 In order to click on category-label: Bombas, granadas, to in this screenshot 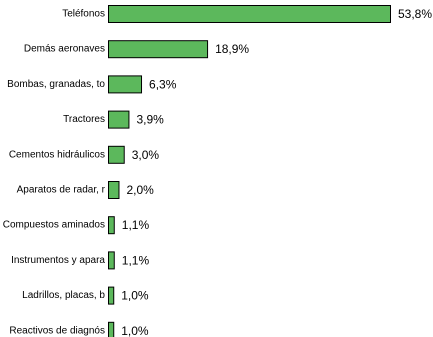, I will do `click(56, 84)`.